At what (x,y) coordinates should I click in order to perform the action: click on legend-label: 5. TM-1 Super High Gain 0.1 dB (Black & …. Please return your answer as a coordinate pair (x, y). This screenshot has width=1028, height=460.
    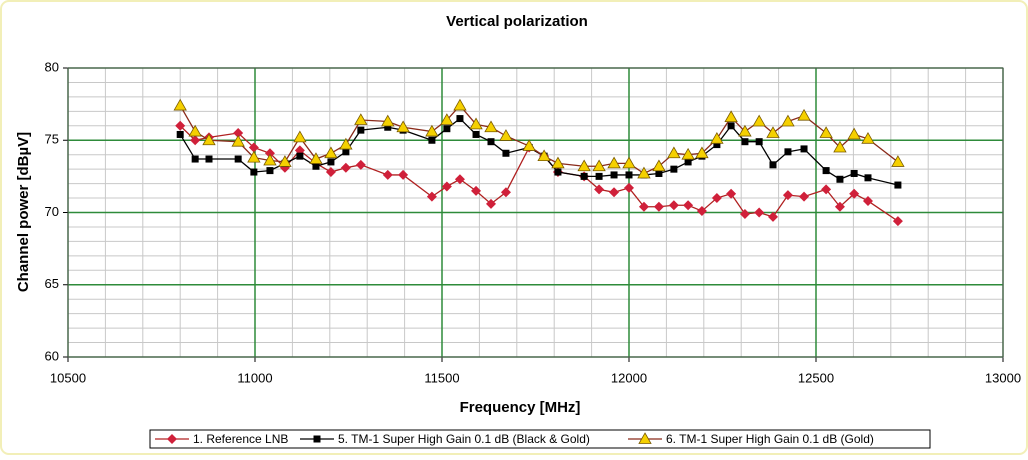
    Looking at the image, I should click on (464, 439).